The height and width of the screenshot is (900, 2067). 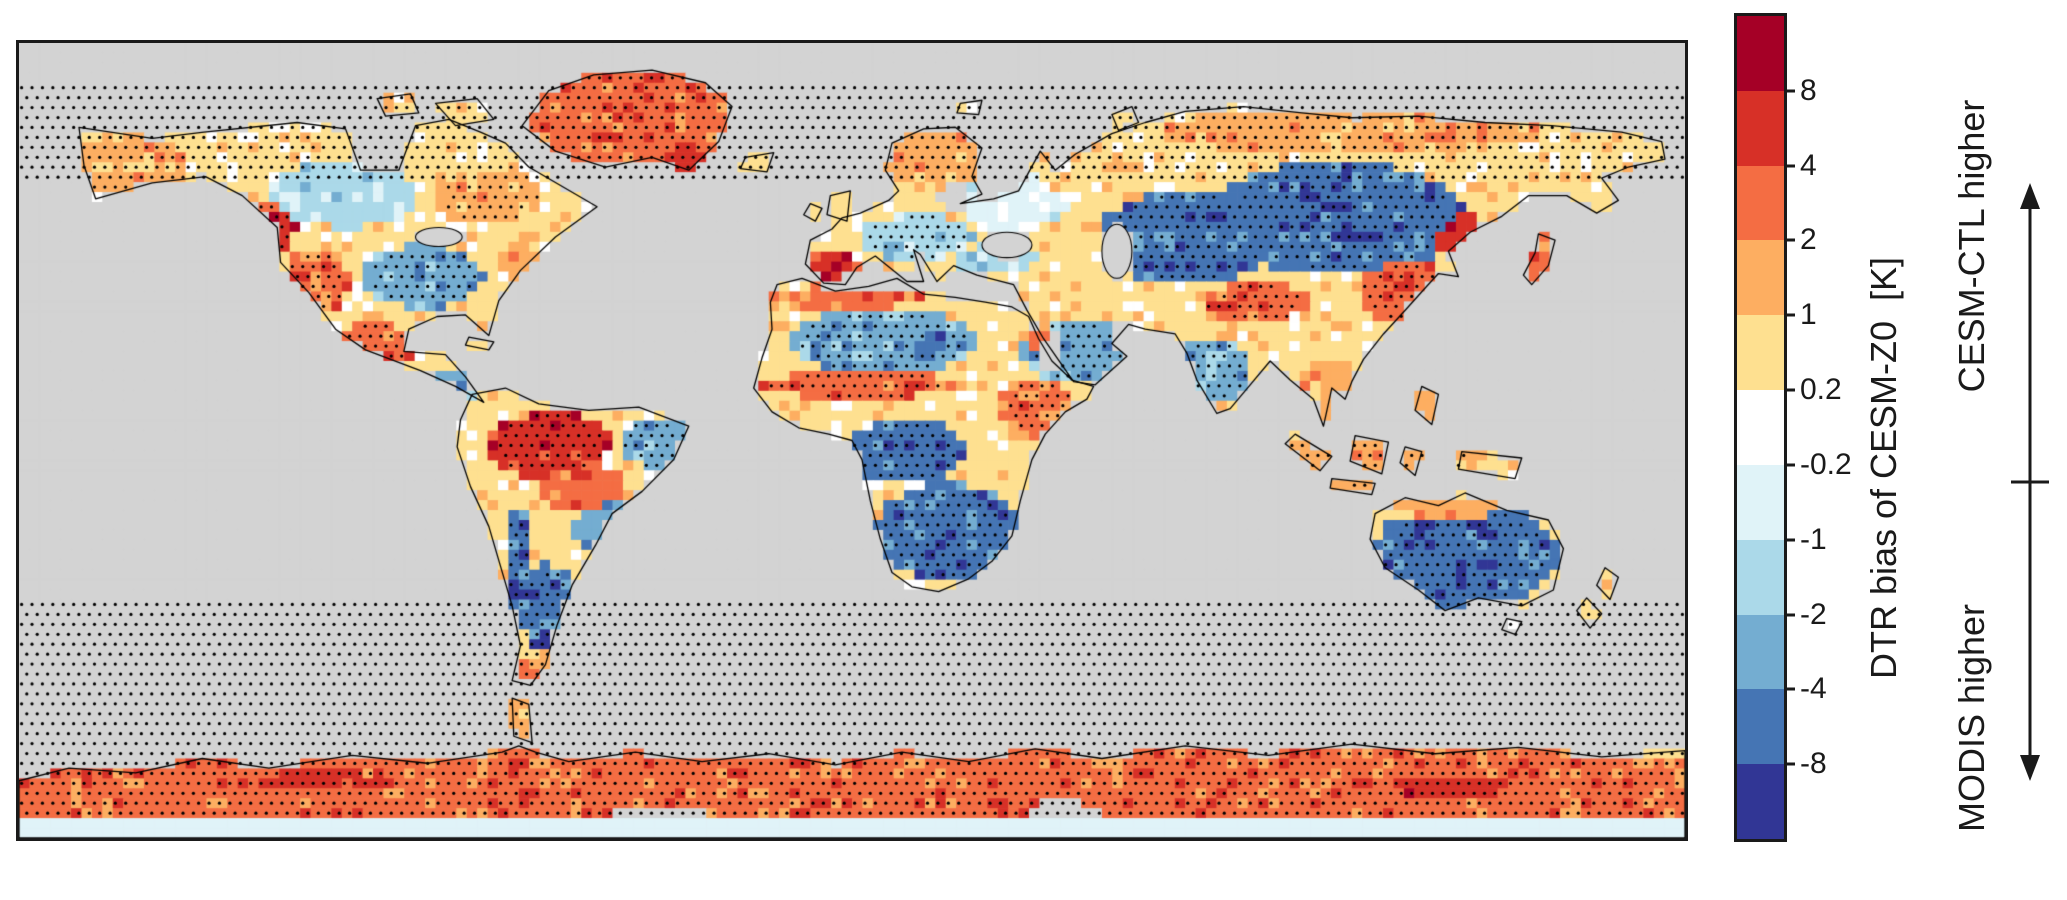 What do you see at coordinates (1808, 165) in the screenshot?
I see `colorbar-tick-label: 4` at bounding box center [1808, 165].